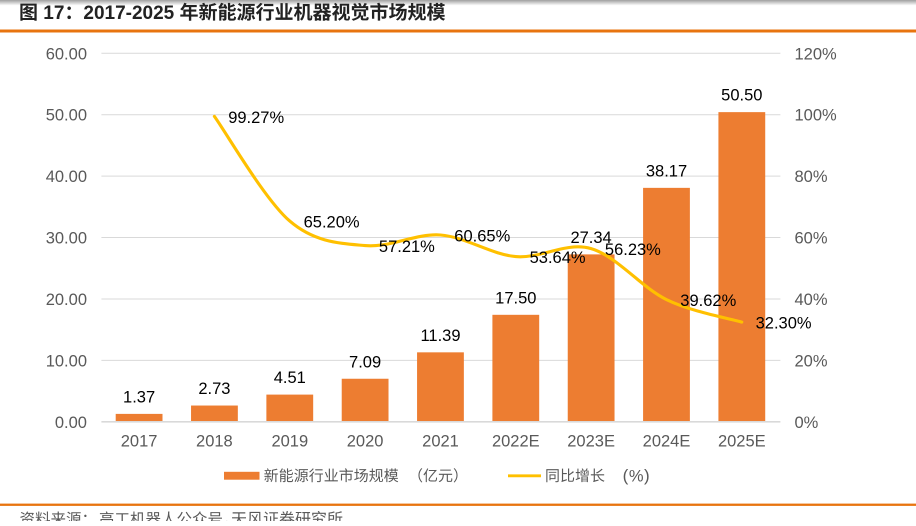 The image size is (916, 526). I want to click on svg-text: 17, so click(53, 13).